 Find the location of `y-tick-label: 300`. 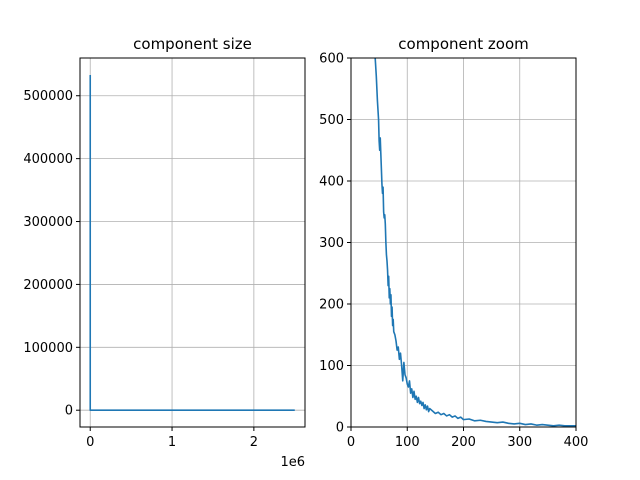

y-tick-label: 300 is located at coordinates (331, 243).